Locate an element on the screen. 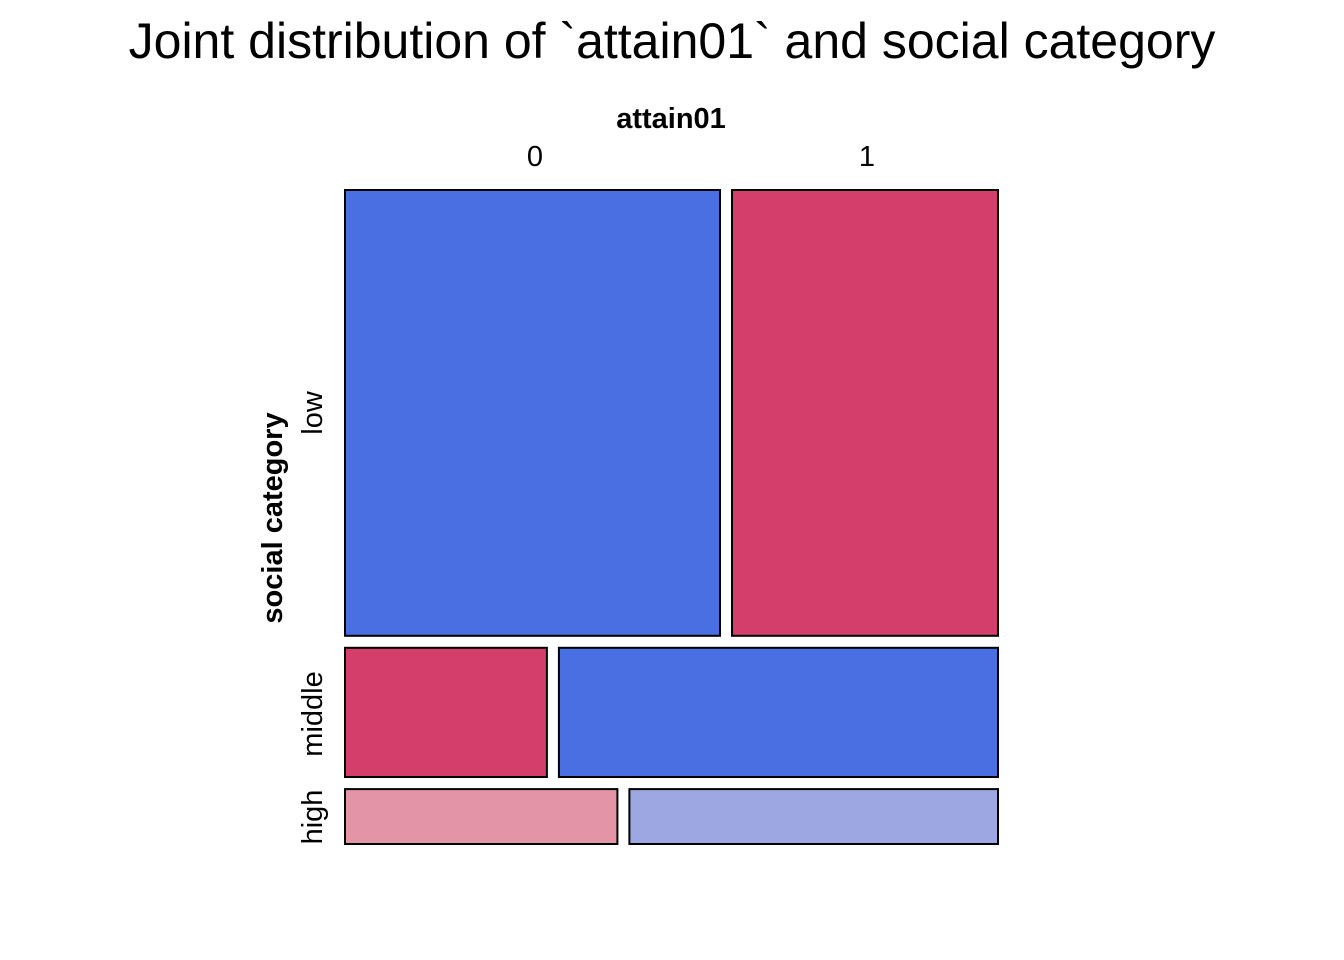 The image size is (1344, 960). y-axis-title: social category is located at coordinates (273, 517).